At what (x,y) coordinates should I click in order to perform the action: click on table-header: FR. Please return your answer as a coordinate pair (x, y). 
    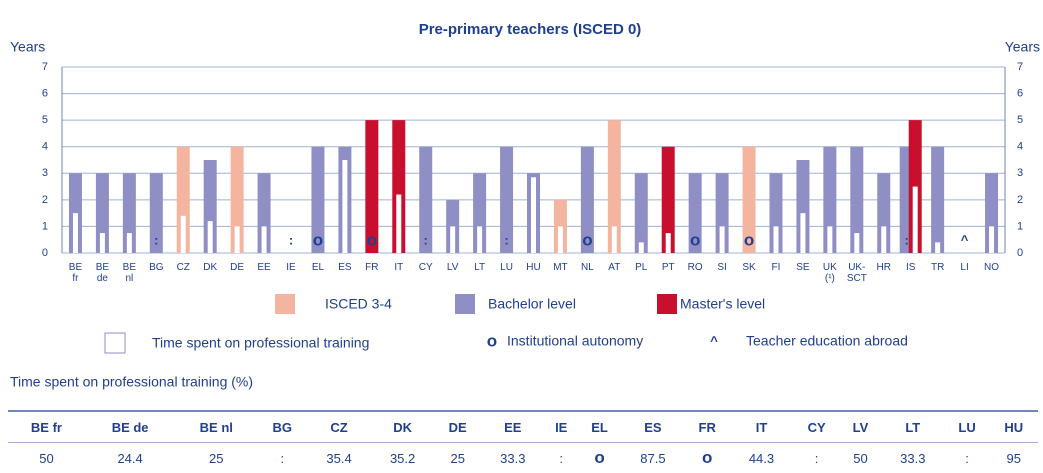
    Looking at the image, I should click on (707, 427).